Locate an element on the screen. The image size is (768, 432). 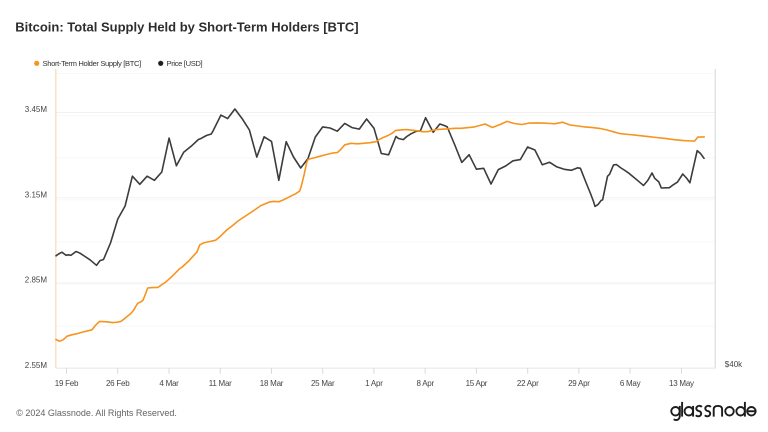
svg-text: 3.45M is located at coordinates (36, 109).